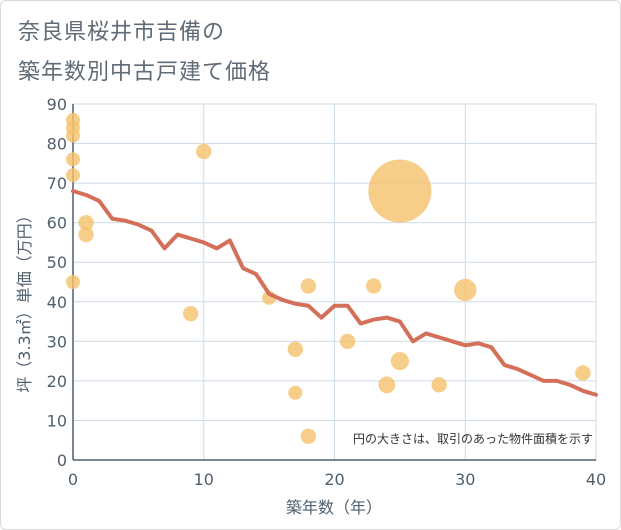 This screenshot has width=621, height=530. What do you see at coordinates (57, 262) in the screenshot?
I see `y-tick-label: 50` at bounding box center [57, 262].